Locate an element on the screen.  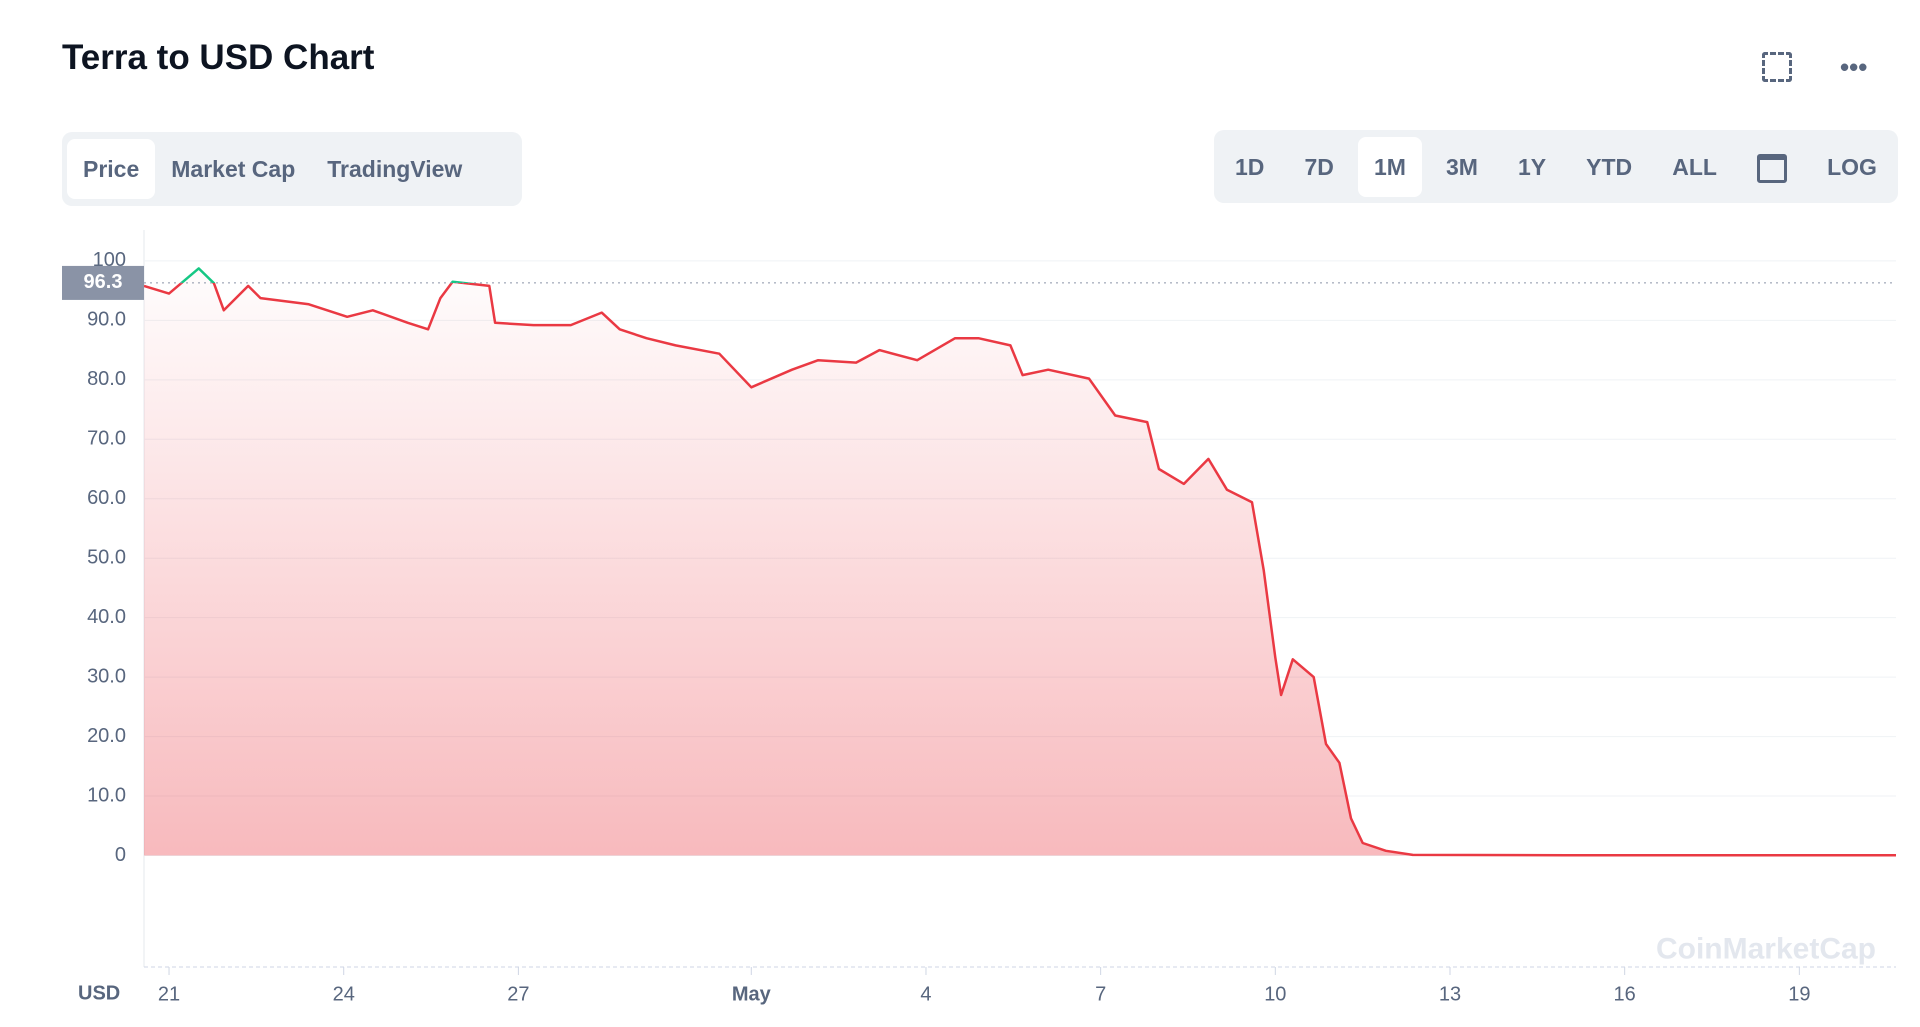
tab-group: Price Market Cap TradingView is located at coordinates (292, 169).